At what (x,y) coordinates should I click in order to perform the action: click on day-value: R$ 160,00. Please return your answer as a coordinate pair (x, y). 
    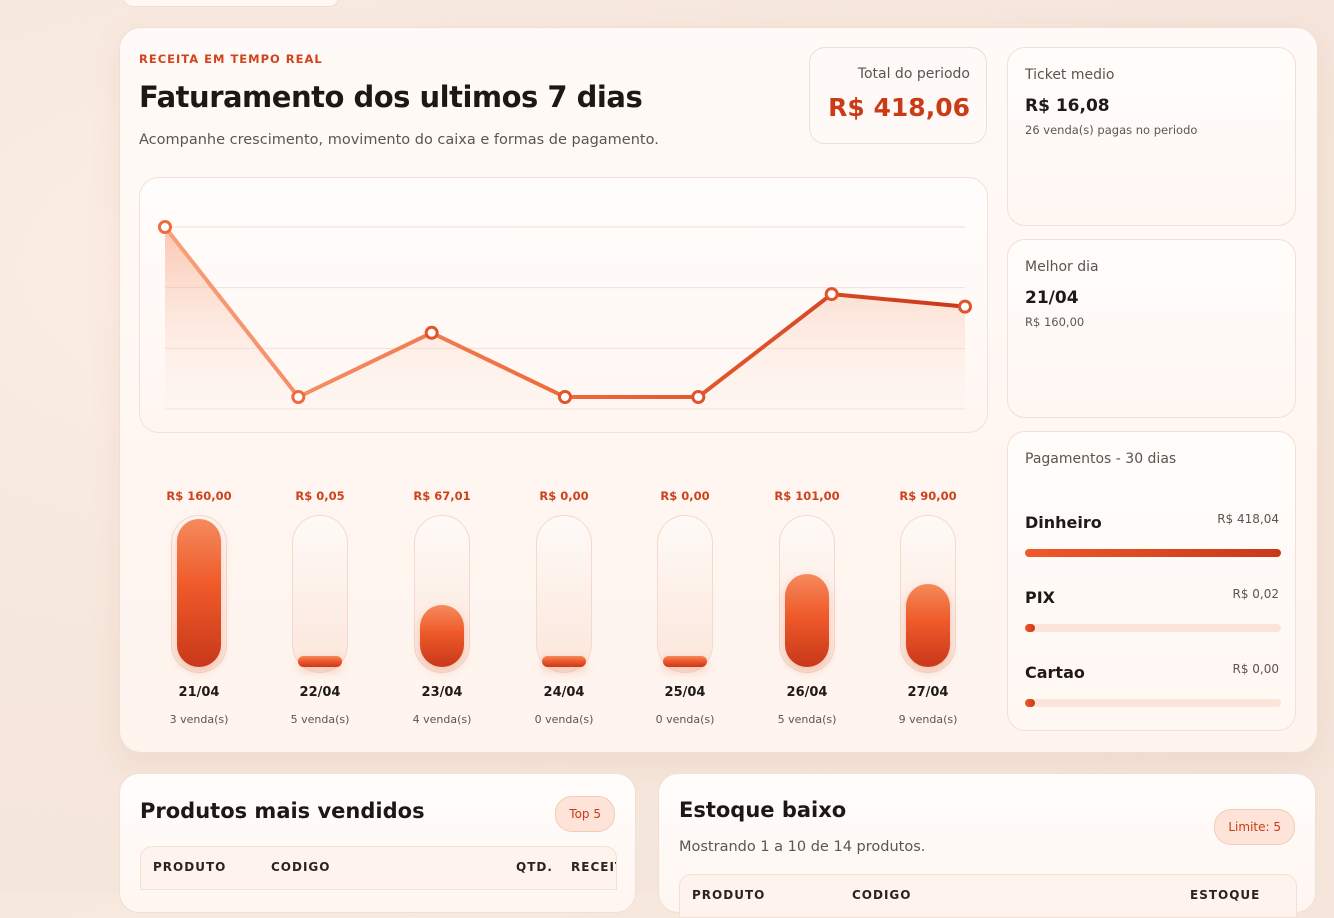
    Looking at the image, I should click on (199, 496).